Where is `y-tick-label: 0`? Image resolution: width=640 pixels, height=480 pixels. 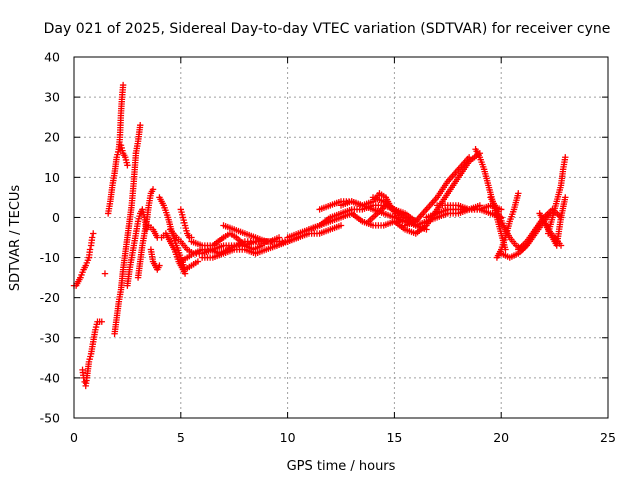
y-tick-label: 0 is located at coordinates (56, 217).